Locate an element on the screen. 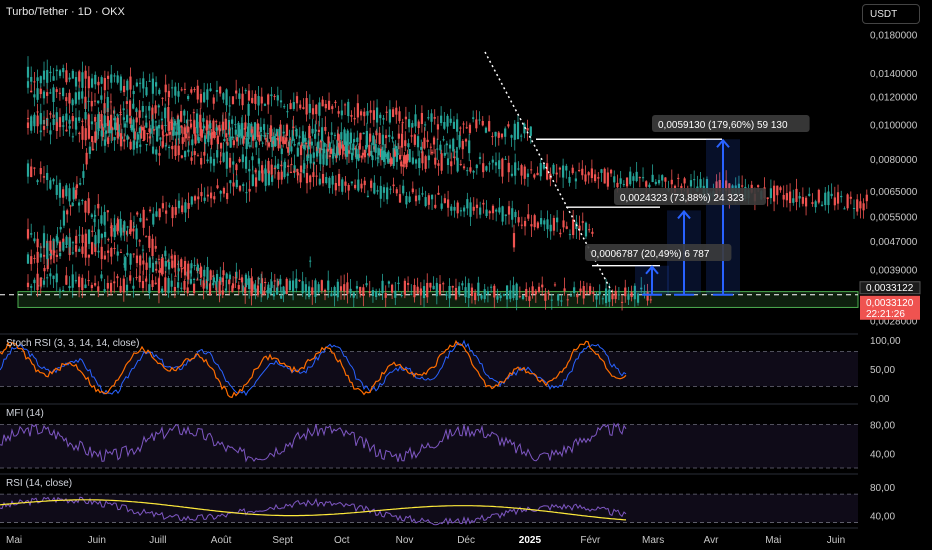 Image resolution: width=932 pixels, height=550 pixels. x-tick-label: 2025 is located at coordinates (530, 540).